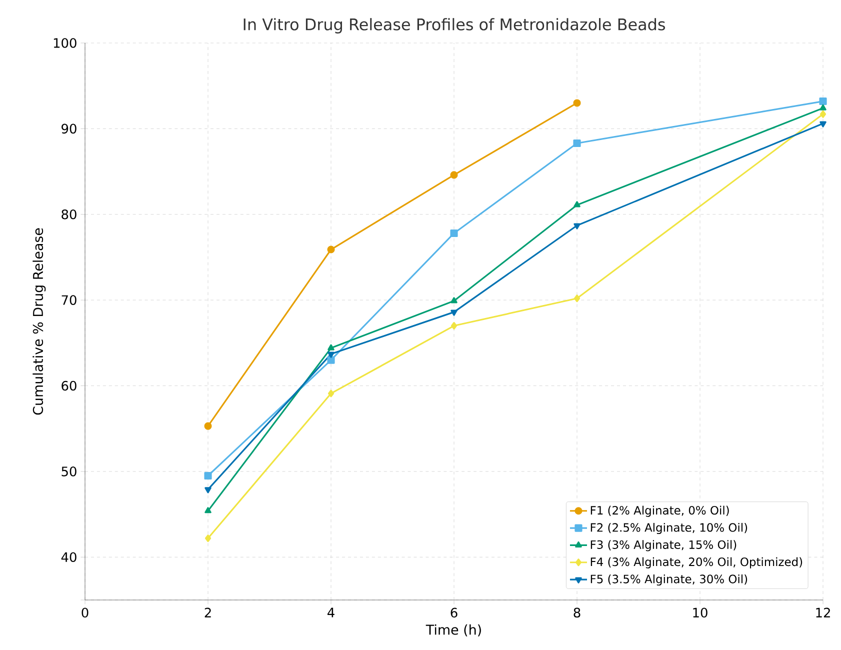 Image resolution: width=841 pixels, height=650 pixels. Describe the element at coordinates (69, 471) in the screenshot. I see `y-tick-label: 50` at that location.